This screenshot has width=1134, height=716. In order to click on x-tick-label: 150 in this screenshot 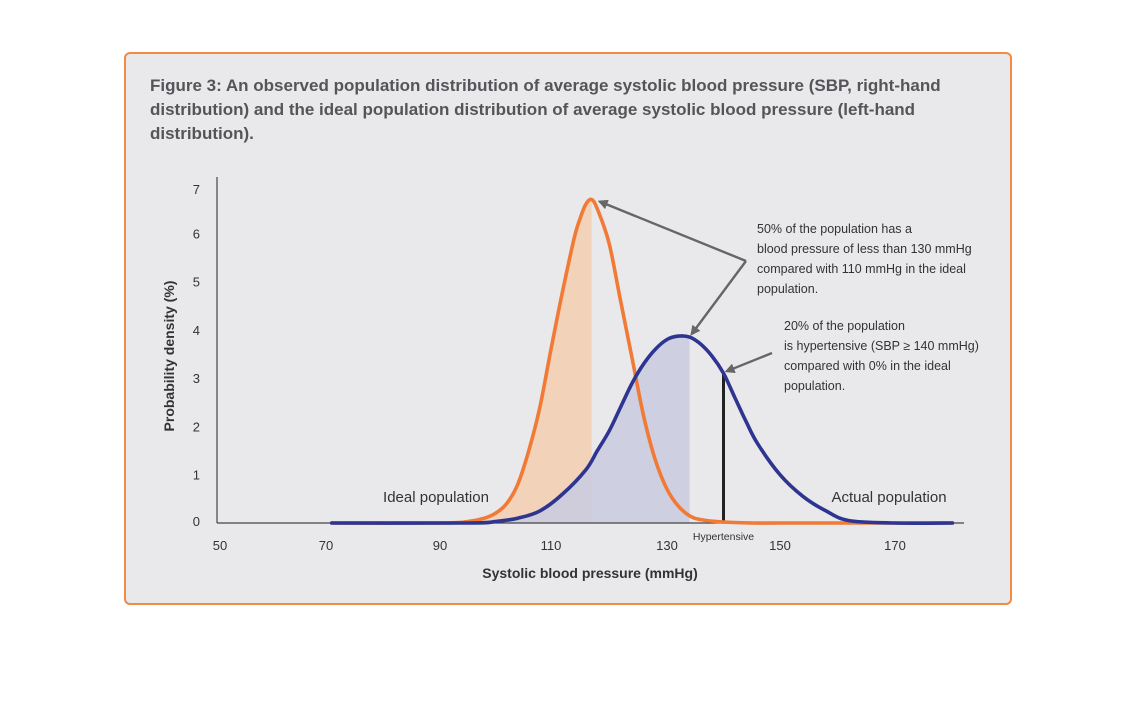, I will do `click(780, 545)`.